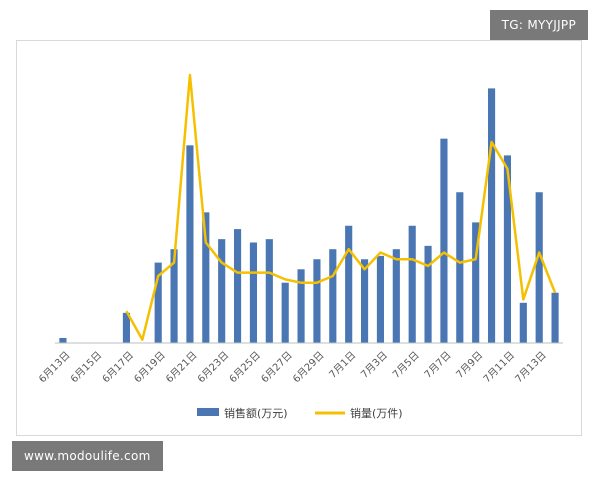  What do you see at coordinates (118, 367) in the screenshot?
I see `x-tick-label: 6月17日` at bounding box center [118, 367].